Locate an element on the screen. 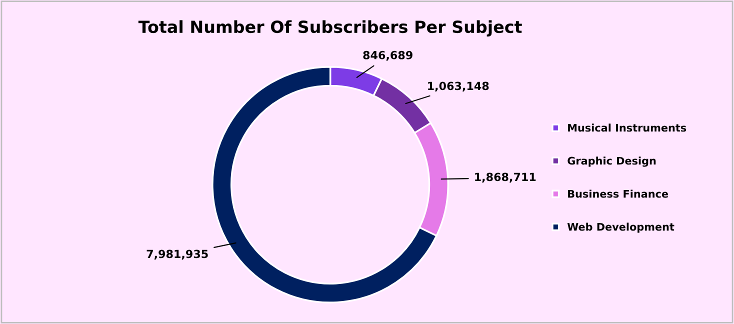 The image size is (734, 324). legend-label: Graphic Design is located at coordinates (612, 161).